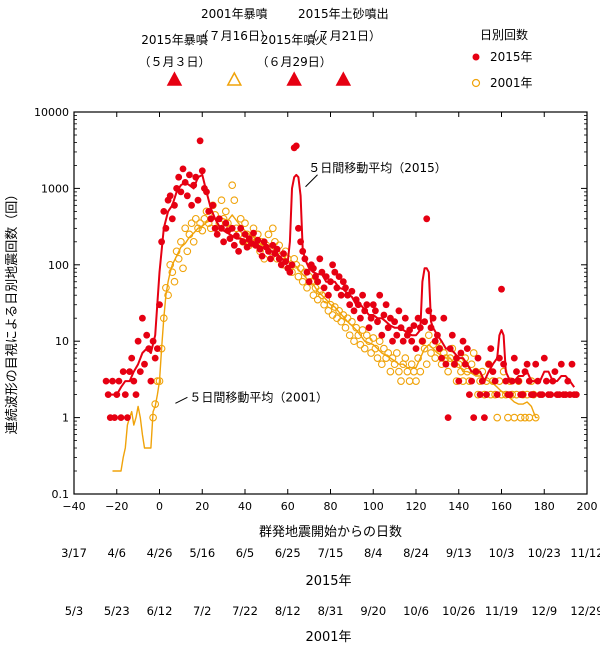 The height and width of the screenshot is (648, 600). What do you see at coordinates (181, 400) in the screenshot?
I see `annotation-leader` at bounding box center [181, 400].